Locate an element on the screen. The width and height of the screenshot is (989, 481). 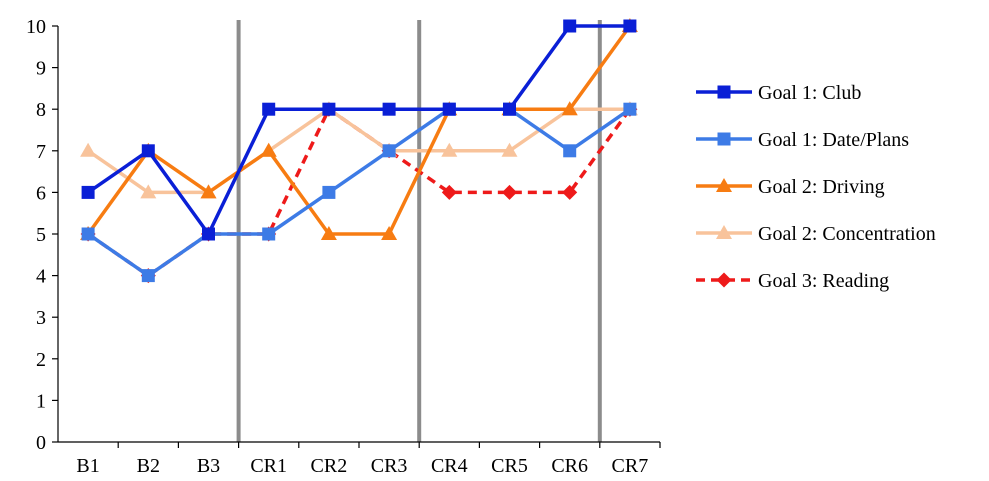
y-tick-label: 3 is located at coordinates (41, 318).